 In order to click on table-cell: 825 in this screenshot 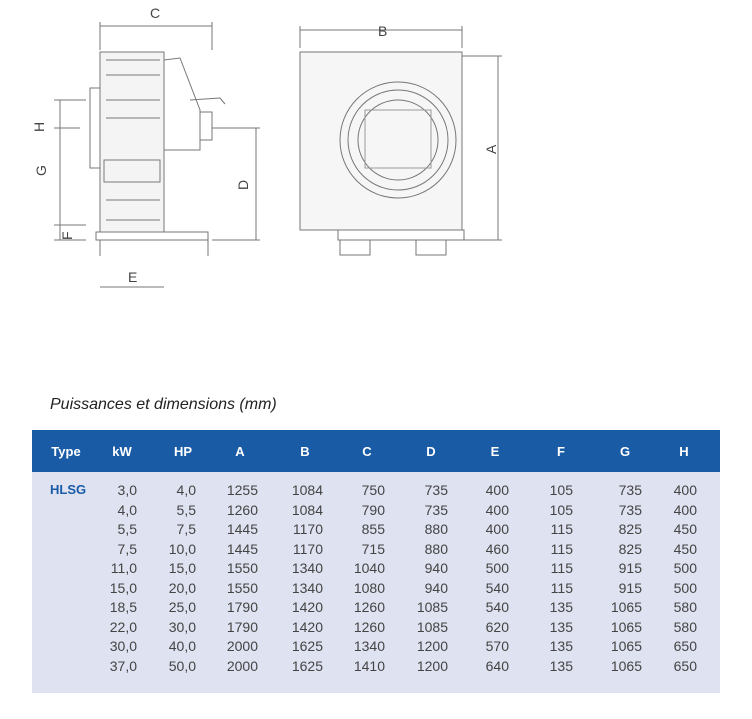, I will do `click(630, 529)`.